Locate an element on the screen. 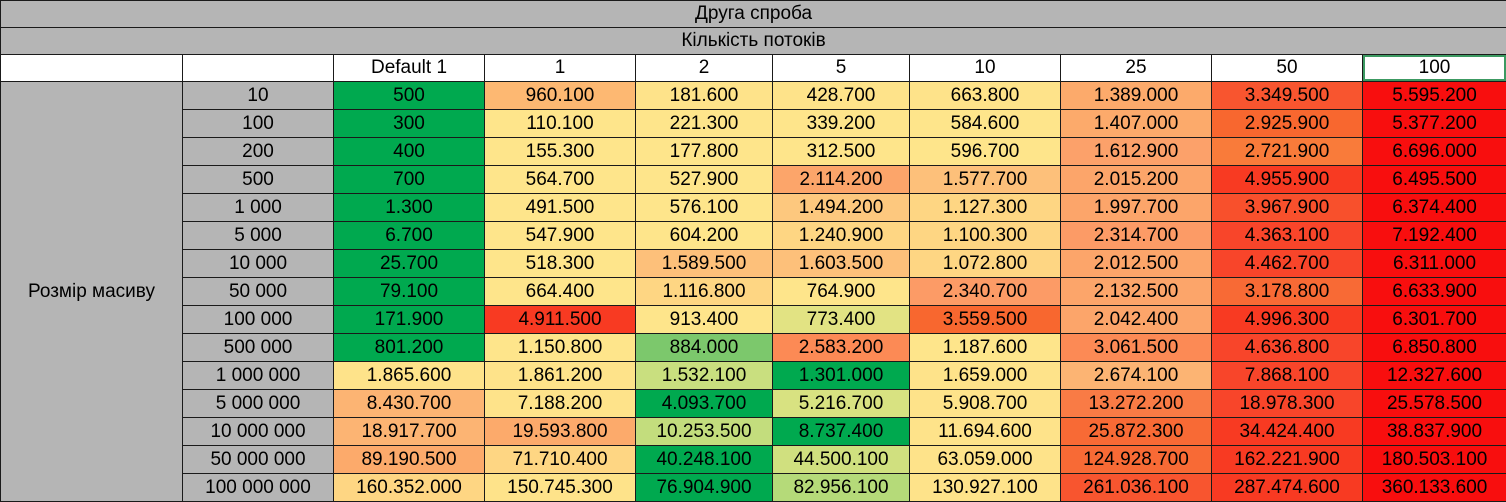 The height and width of the screenshot is (502, 1506). data-cell: 1.861.200 is located at coordinates (560, 375).